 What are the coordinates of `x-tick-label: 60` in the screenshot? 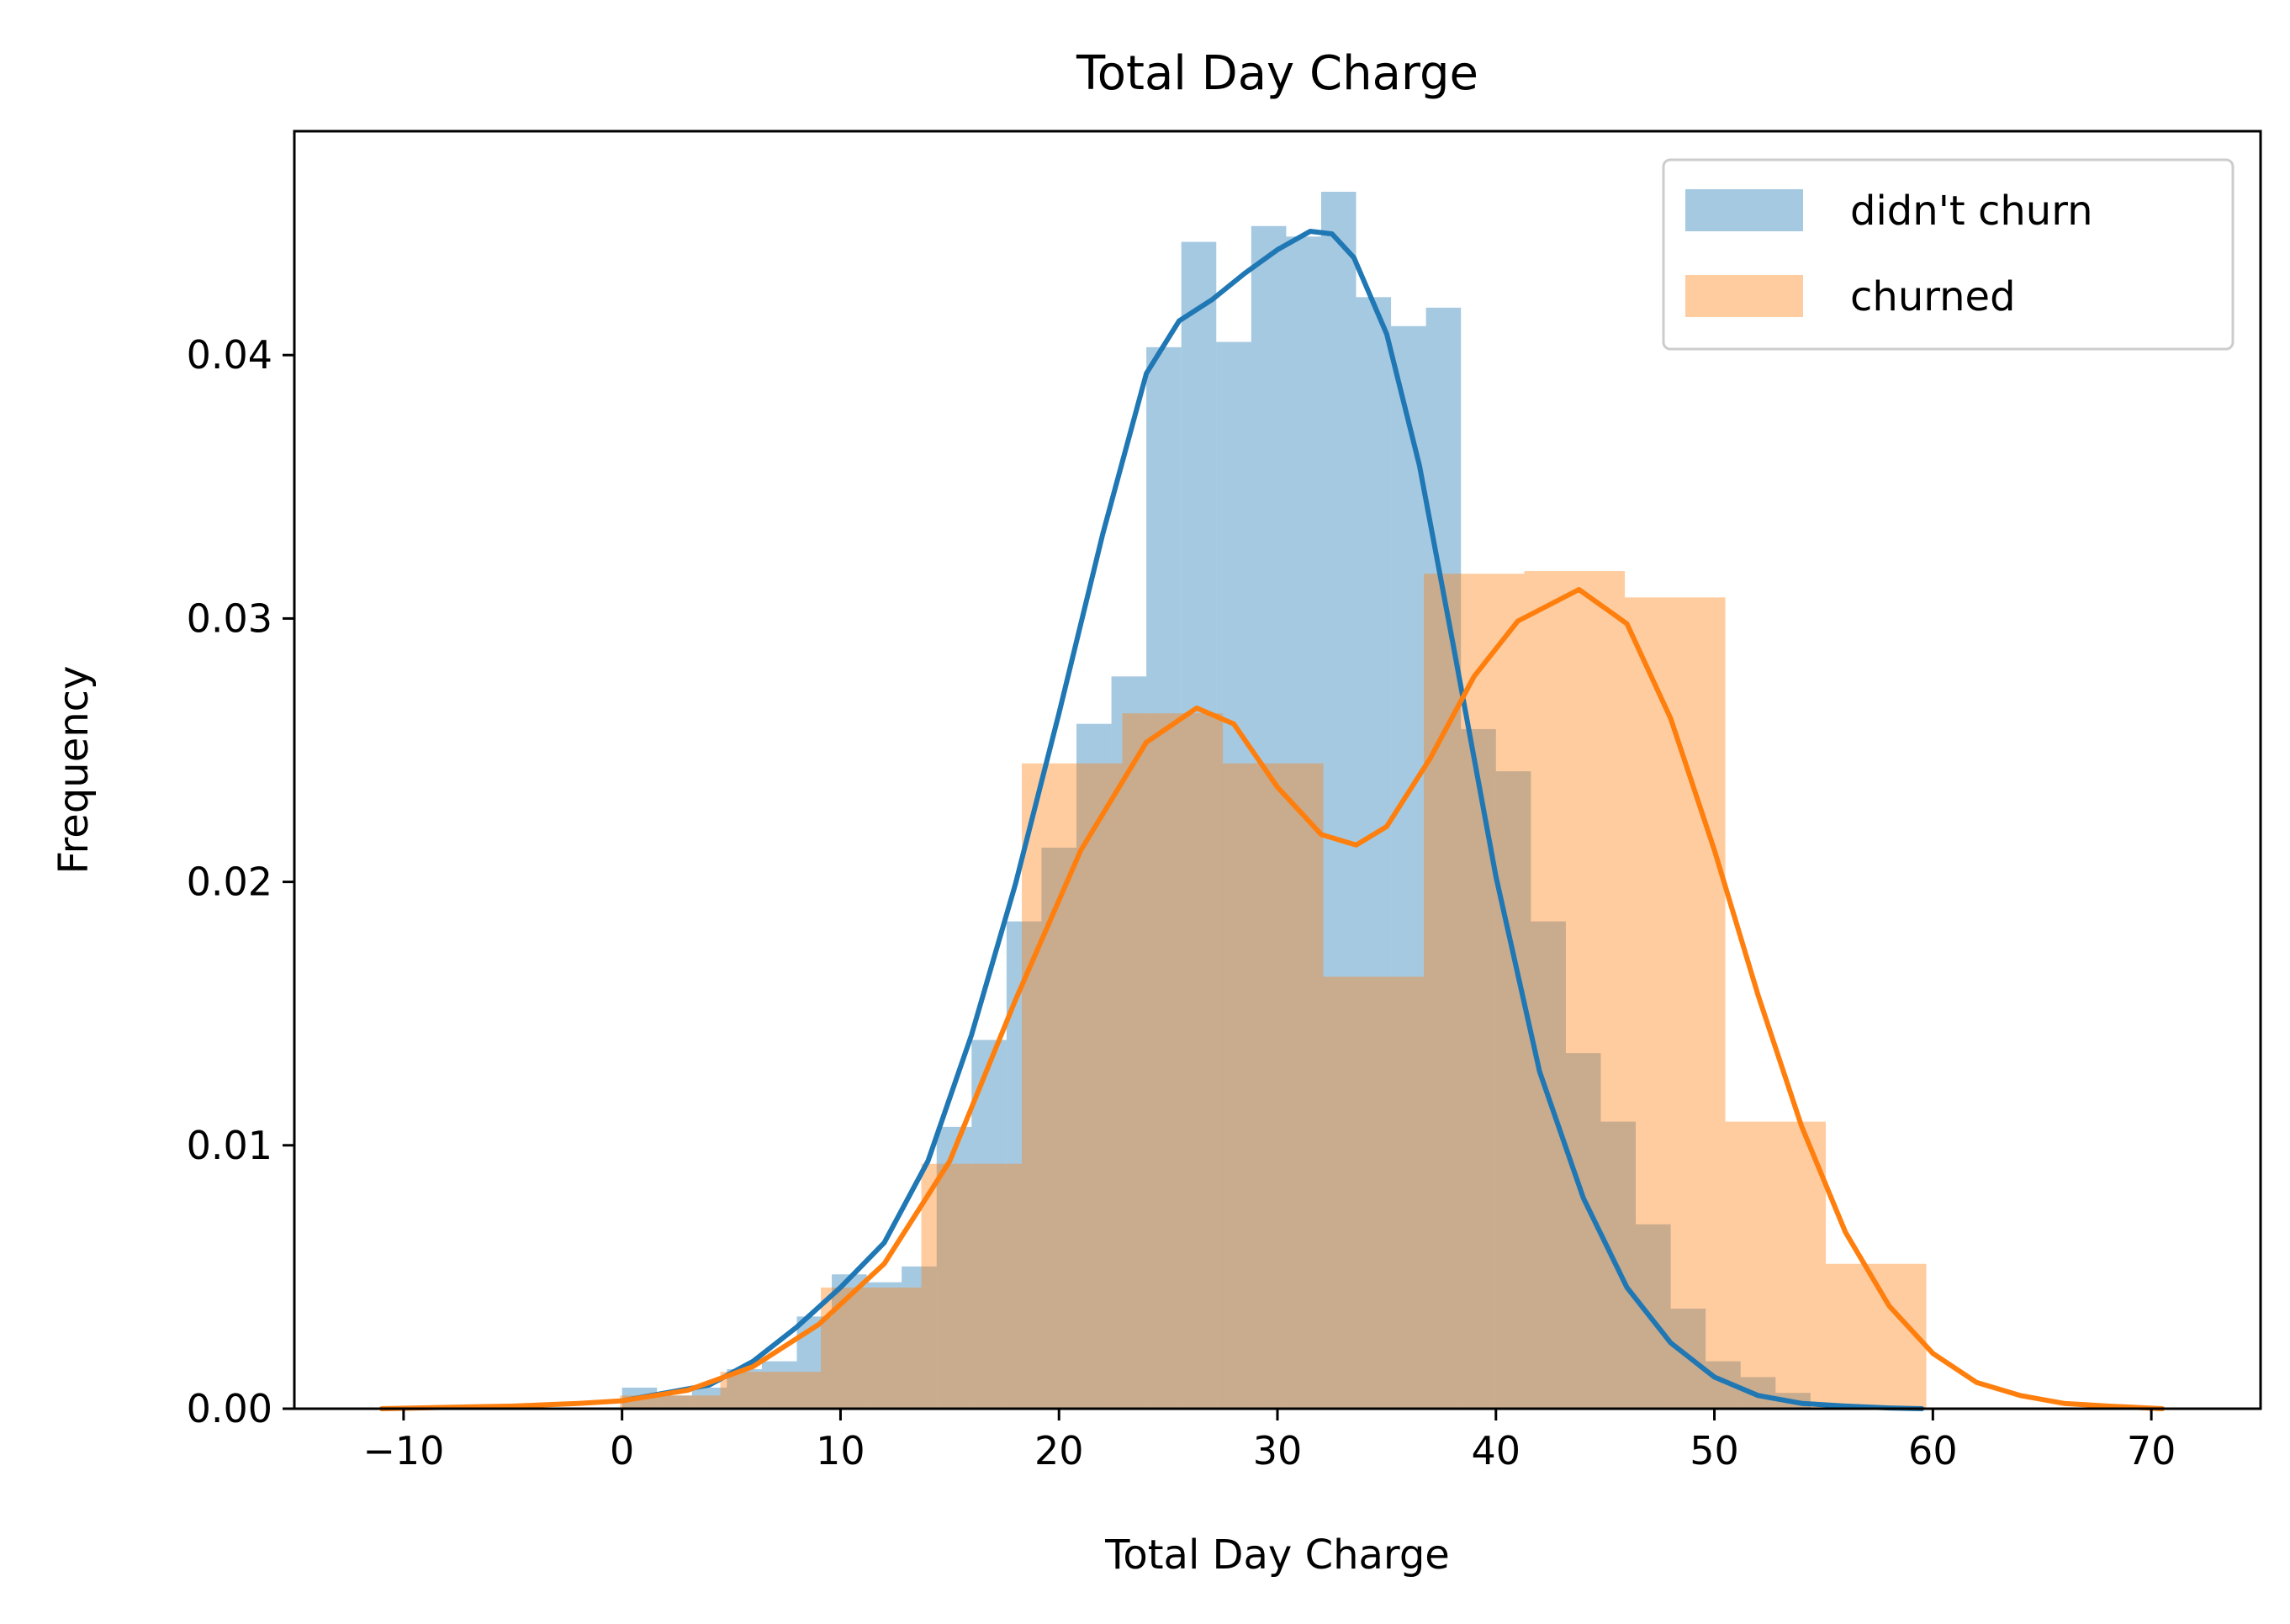 It's located at (1933, 1450).